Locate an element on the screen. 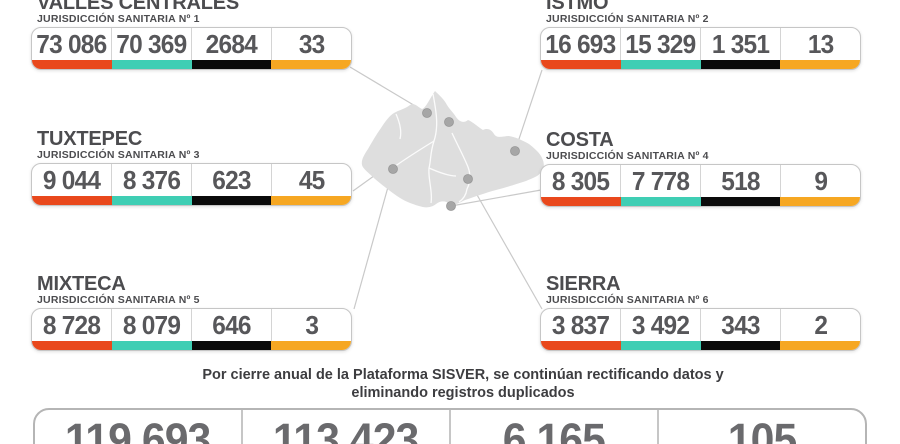 Image resolution: width=900 pixels, height=444 pixels. stats-box: 73 086 70 369 2684 33 is located at coordinates (191, 48).